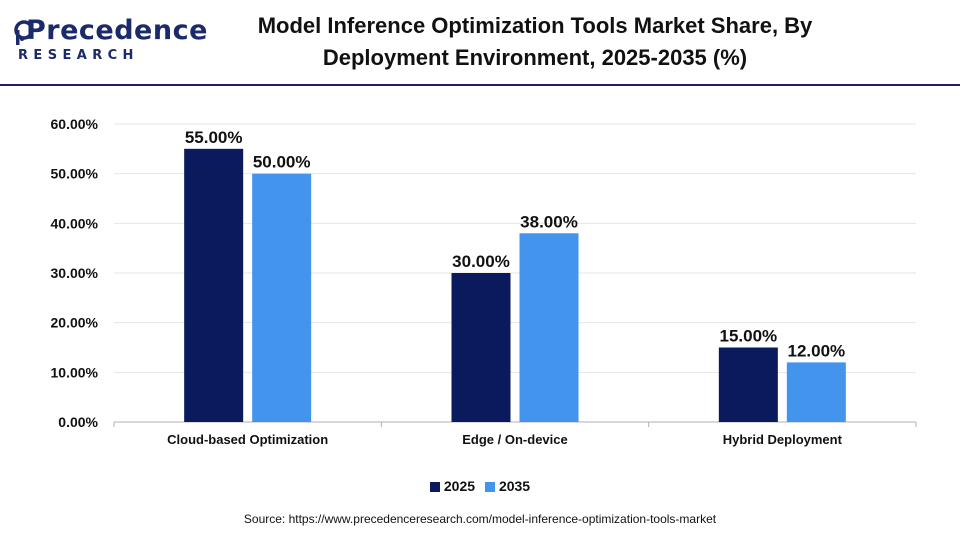 Image resolution: width=960 pixels, height=540 pixels. I want to click on legend-item-2035: 2035, so click(507, 486).